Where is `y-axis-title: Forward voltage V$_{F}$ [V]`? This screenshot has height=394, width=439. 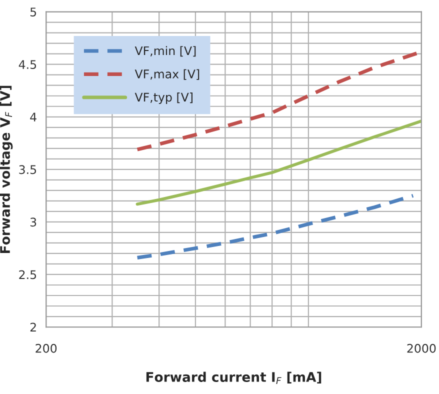
y-axis-title: Forward voltage V$_{F}$ [V] is located at coordinates (6, 169).